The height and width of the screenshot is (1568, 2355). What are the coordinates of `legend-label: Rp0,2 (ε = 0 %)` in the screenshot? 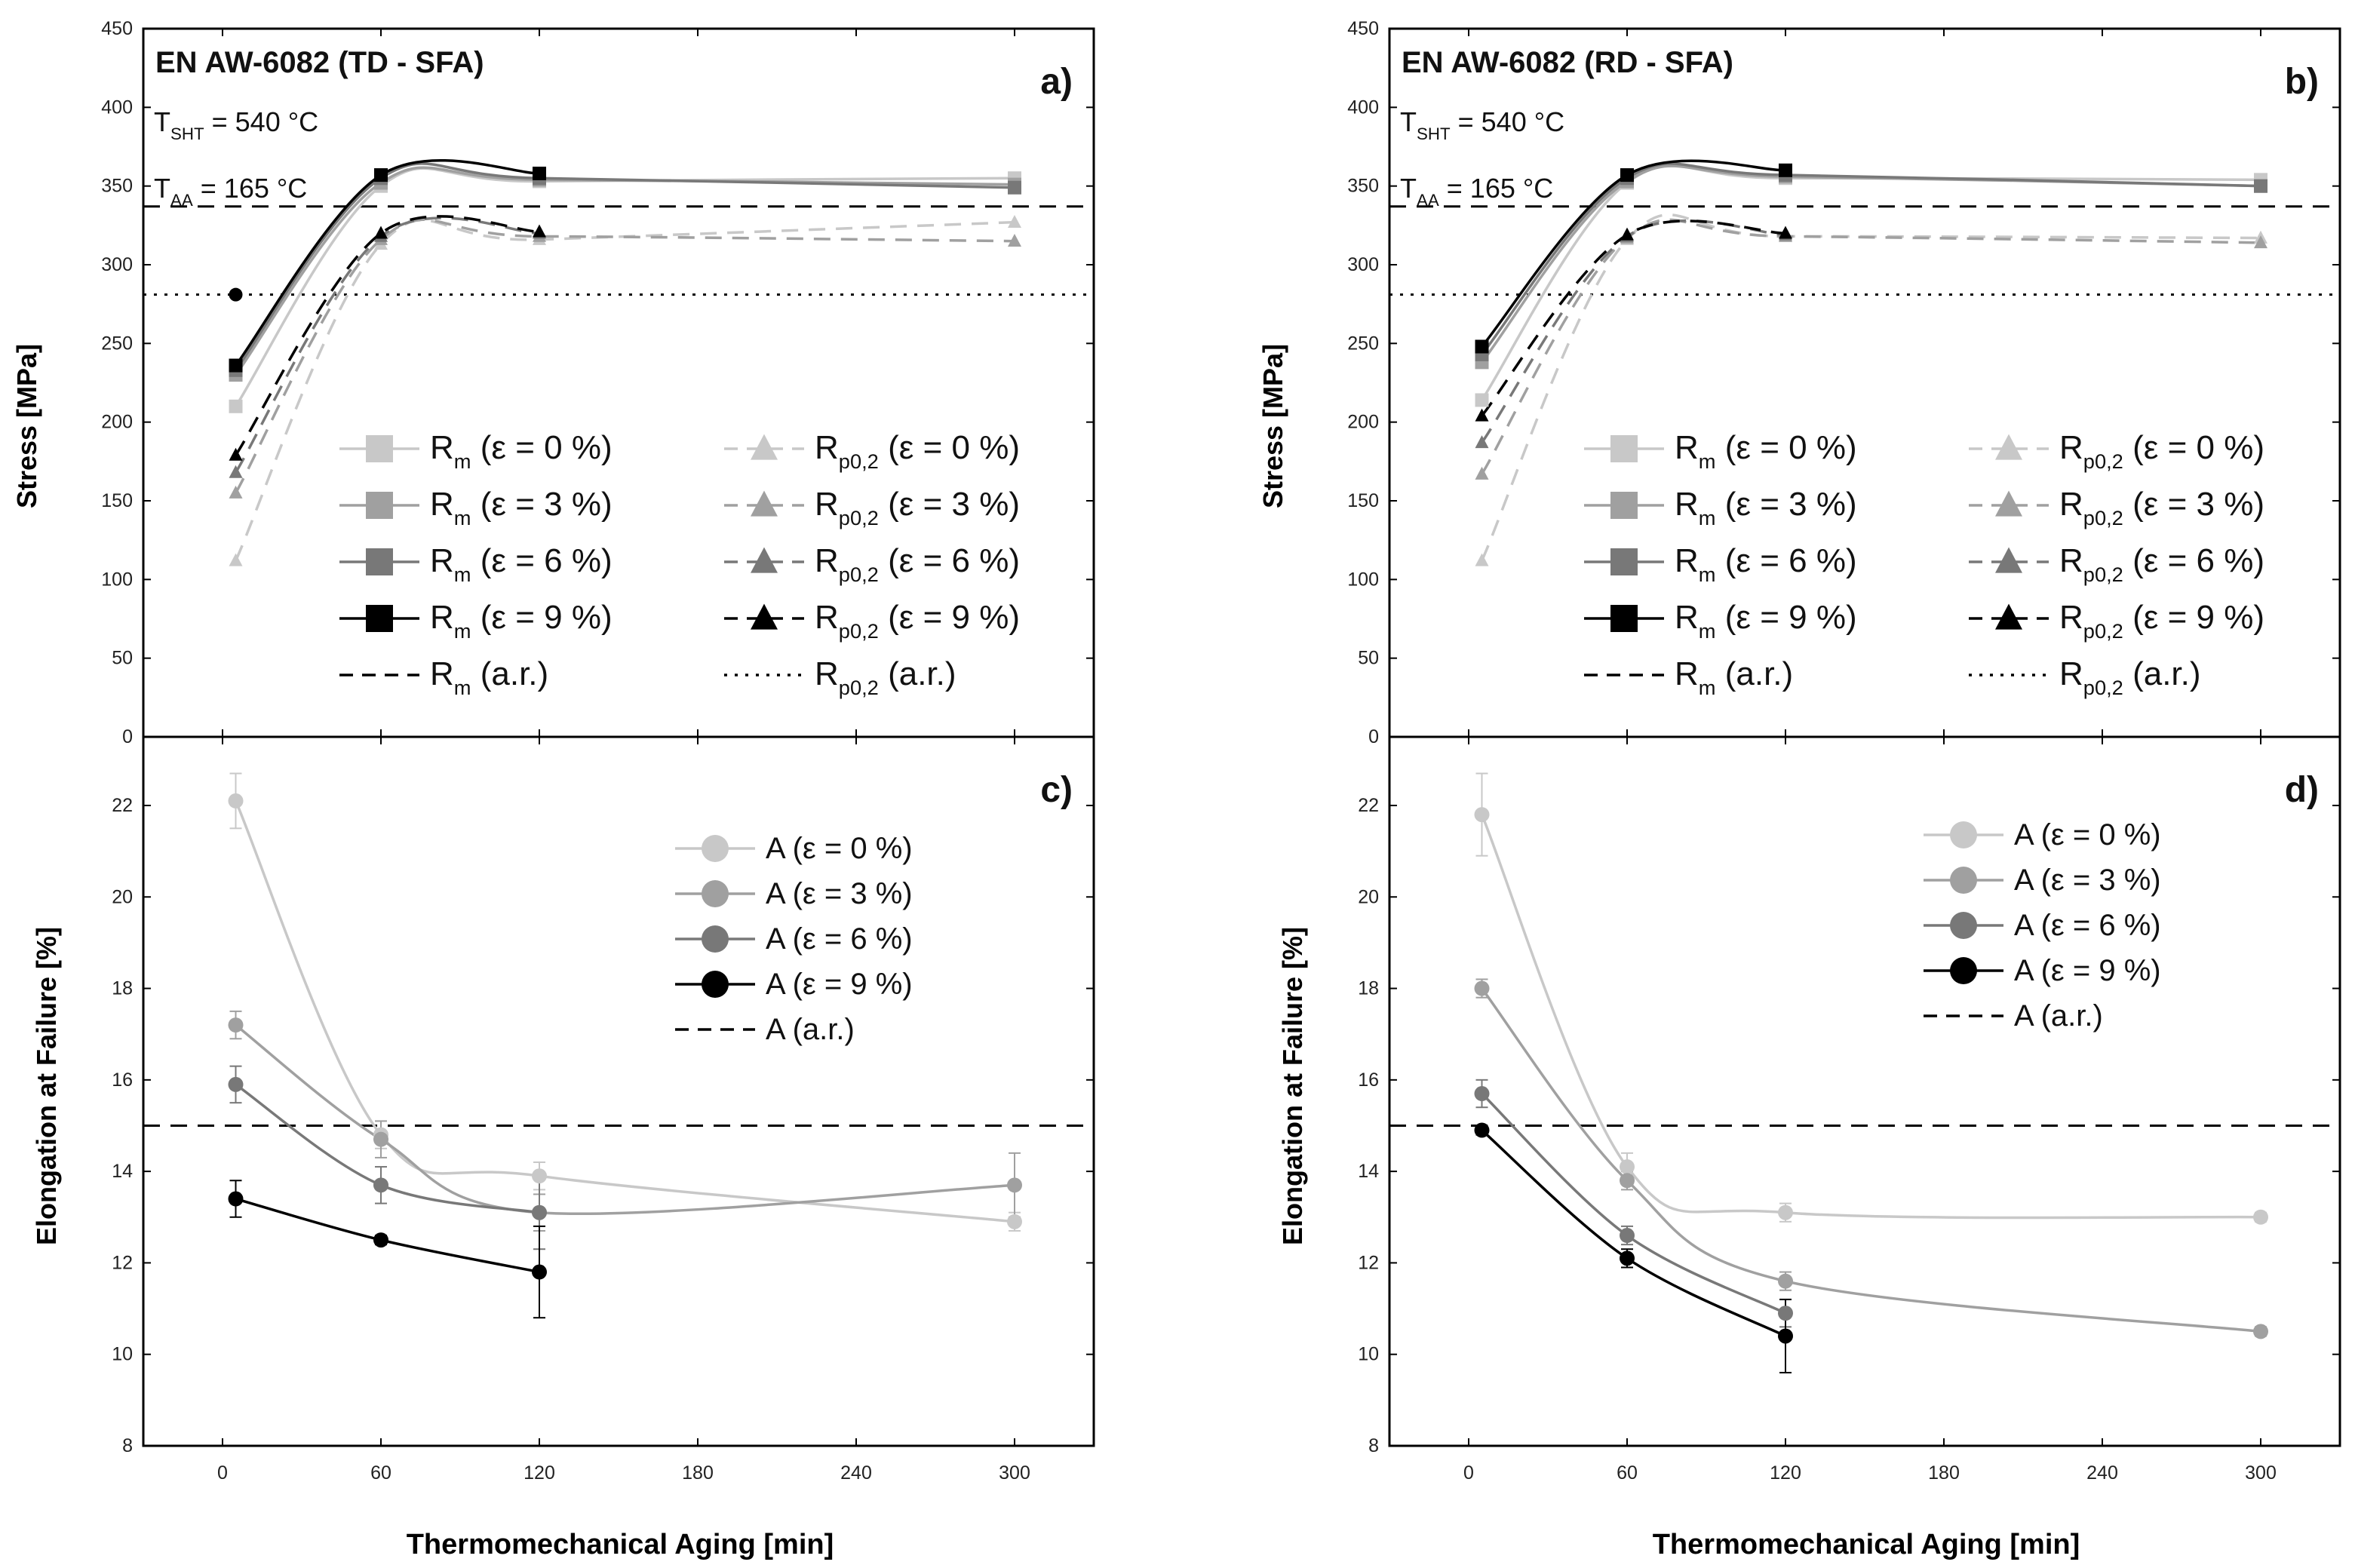 It's located at (917, 451).